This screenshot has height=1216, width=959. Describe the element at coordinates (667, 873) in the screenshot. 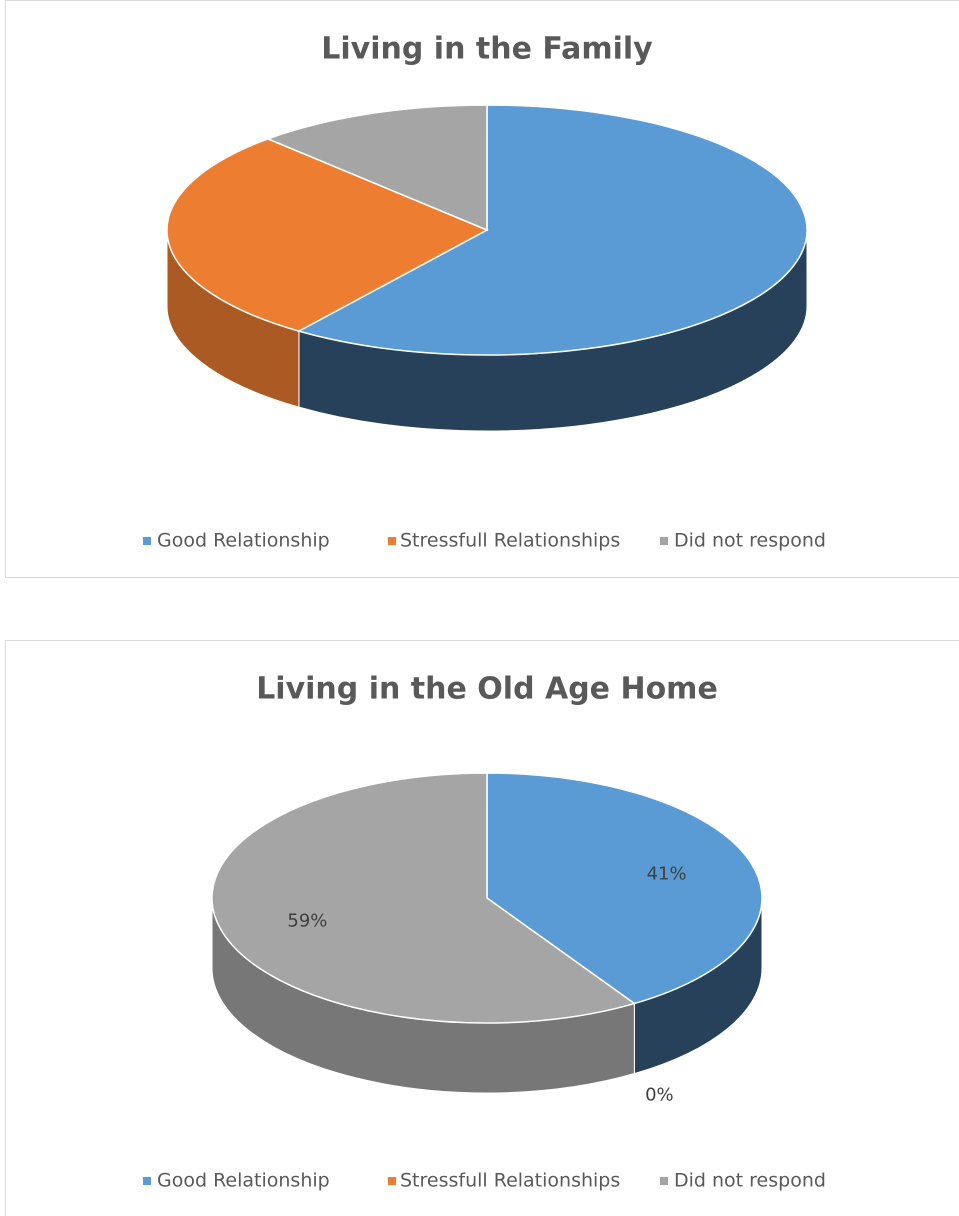

I see `data-label: 41%` at that location.